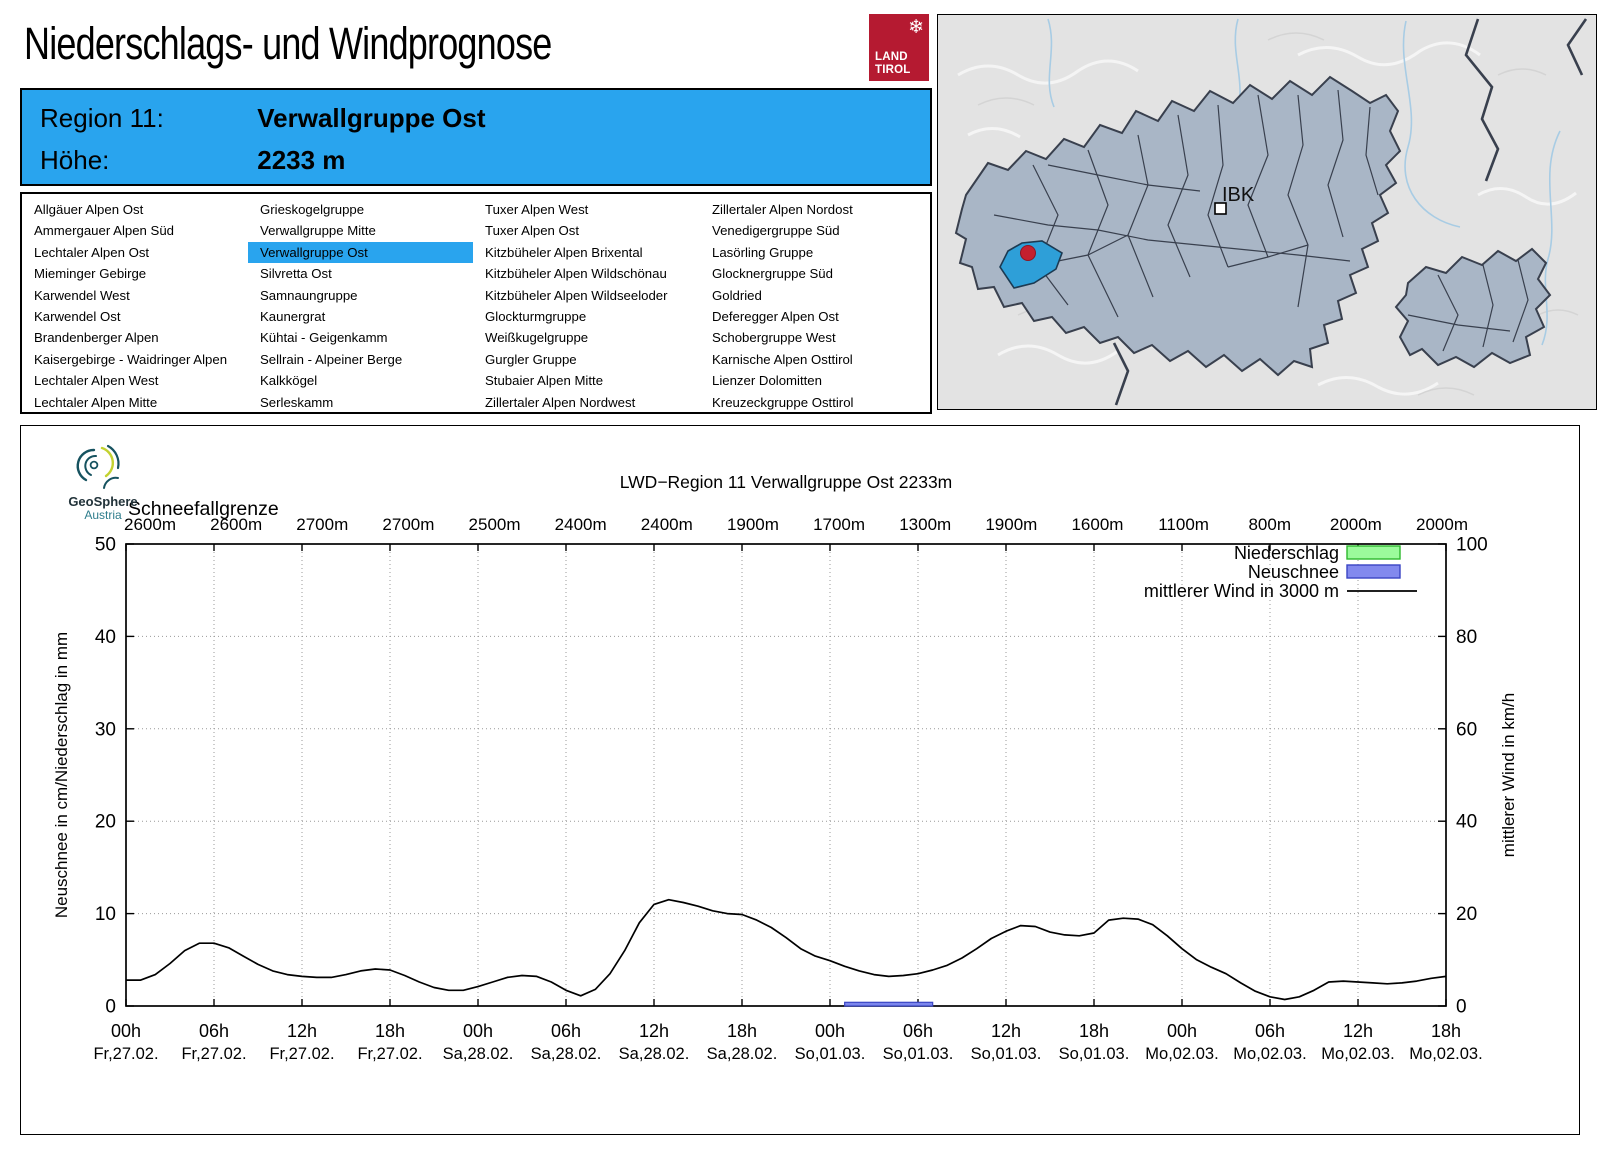  Describe the element at coordinates (102, 118) in the screenshot. I see `region-label: Region 11:` at that location.